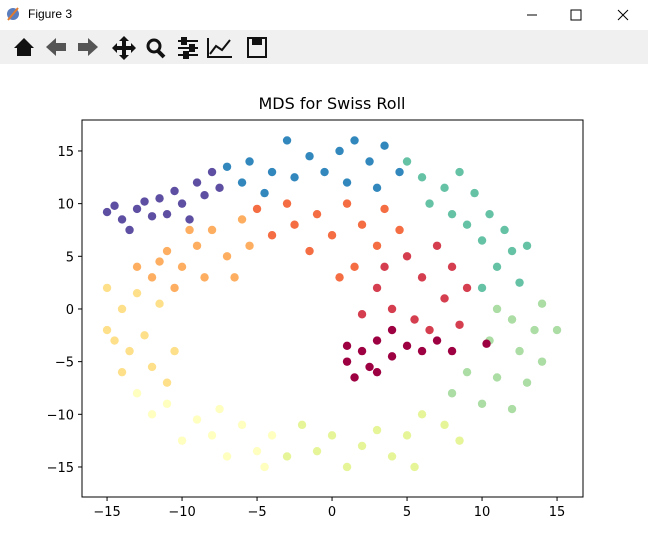 The width and height of the screenshot is (648, 553). What do you see at coordinates (318, 14) in the screenshot?
I see `window-chrome` at bounding box center [318, 14].